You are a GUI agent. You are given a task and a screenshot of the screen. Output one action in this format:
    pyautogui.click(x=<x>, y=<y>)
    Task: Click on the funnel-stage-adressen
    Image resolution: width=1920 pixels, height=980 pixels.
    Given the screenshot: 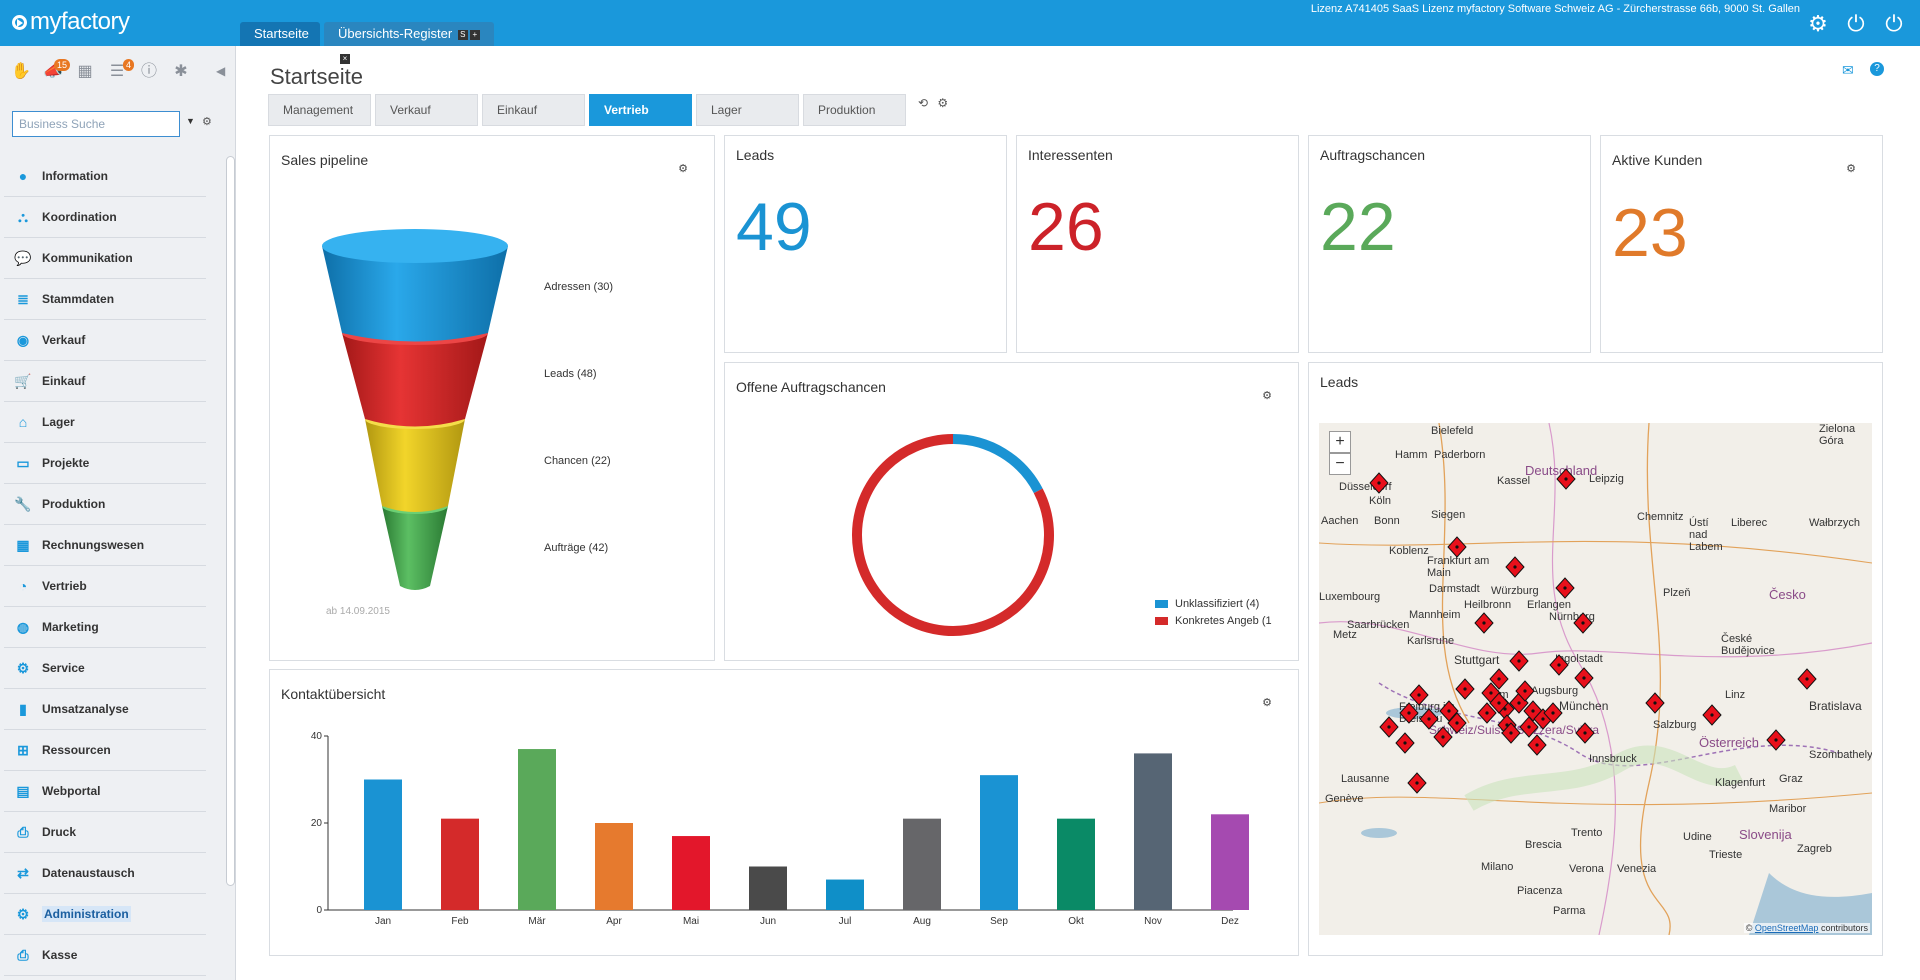 What is the action you would take?
    pyautogui.click(x=415, y=285)
    